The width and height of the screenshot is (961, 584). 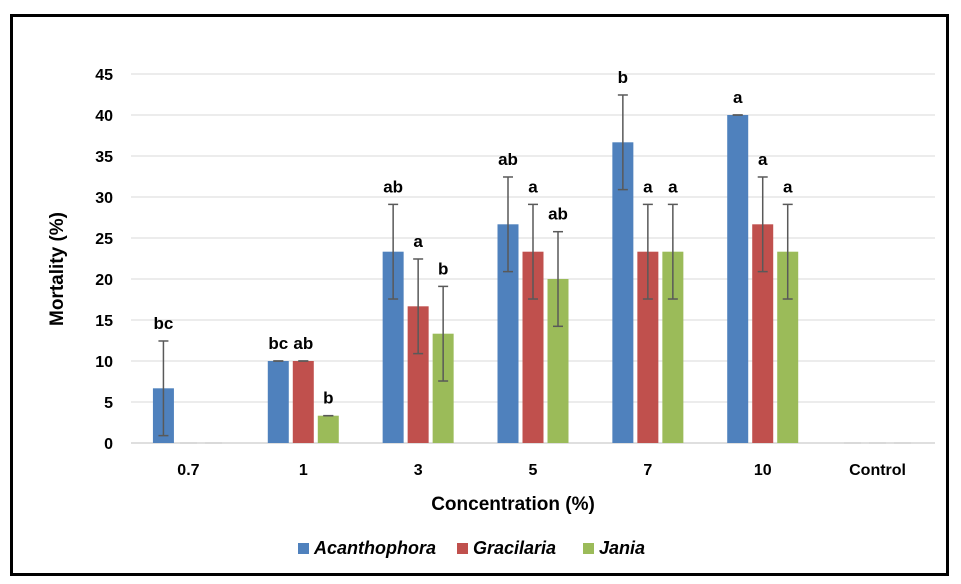 I want to click on x-axis-title: Concentration (%), so click(x=513, y=504).